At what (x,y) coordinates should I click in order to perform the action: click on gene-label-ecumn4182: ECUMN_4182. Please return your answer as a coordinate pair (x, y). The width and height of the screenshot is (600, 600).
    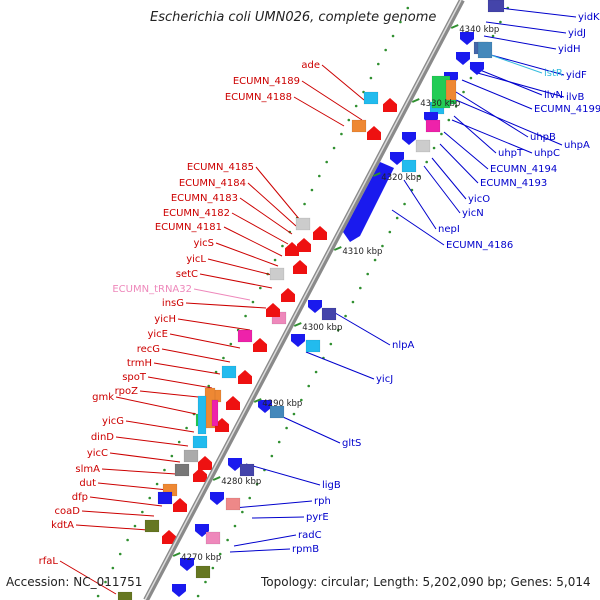
    Looking at the image, I should click on (196, 213).